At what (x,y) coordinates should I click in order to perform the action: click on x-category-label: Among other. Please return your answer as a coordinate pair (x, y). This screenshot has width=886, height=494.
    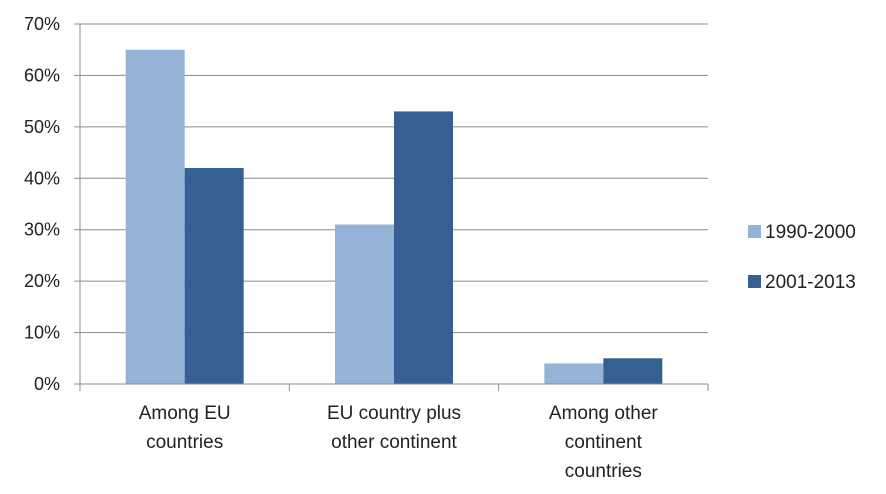
    Looking at the image, I should click on (603, 413).